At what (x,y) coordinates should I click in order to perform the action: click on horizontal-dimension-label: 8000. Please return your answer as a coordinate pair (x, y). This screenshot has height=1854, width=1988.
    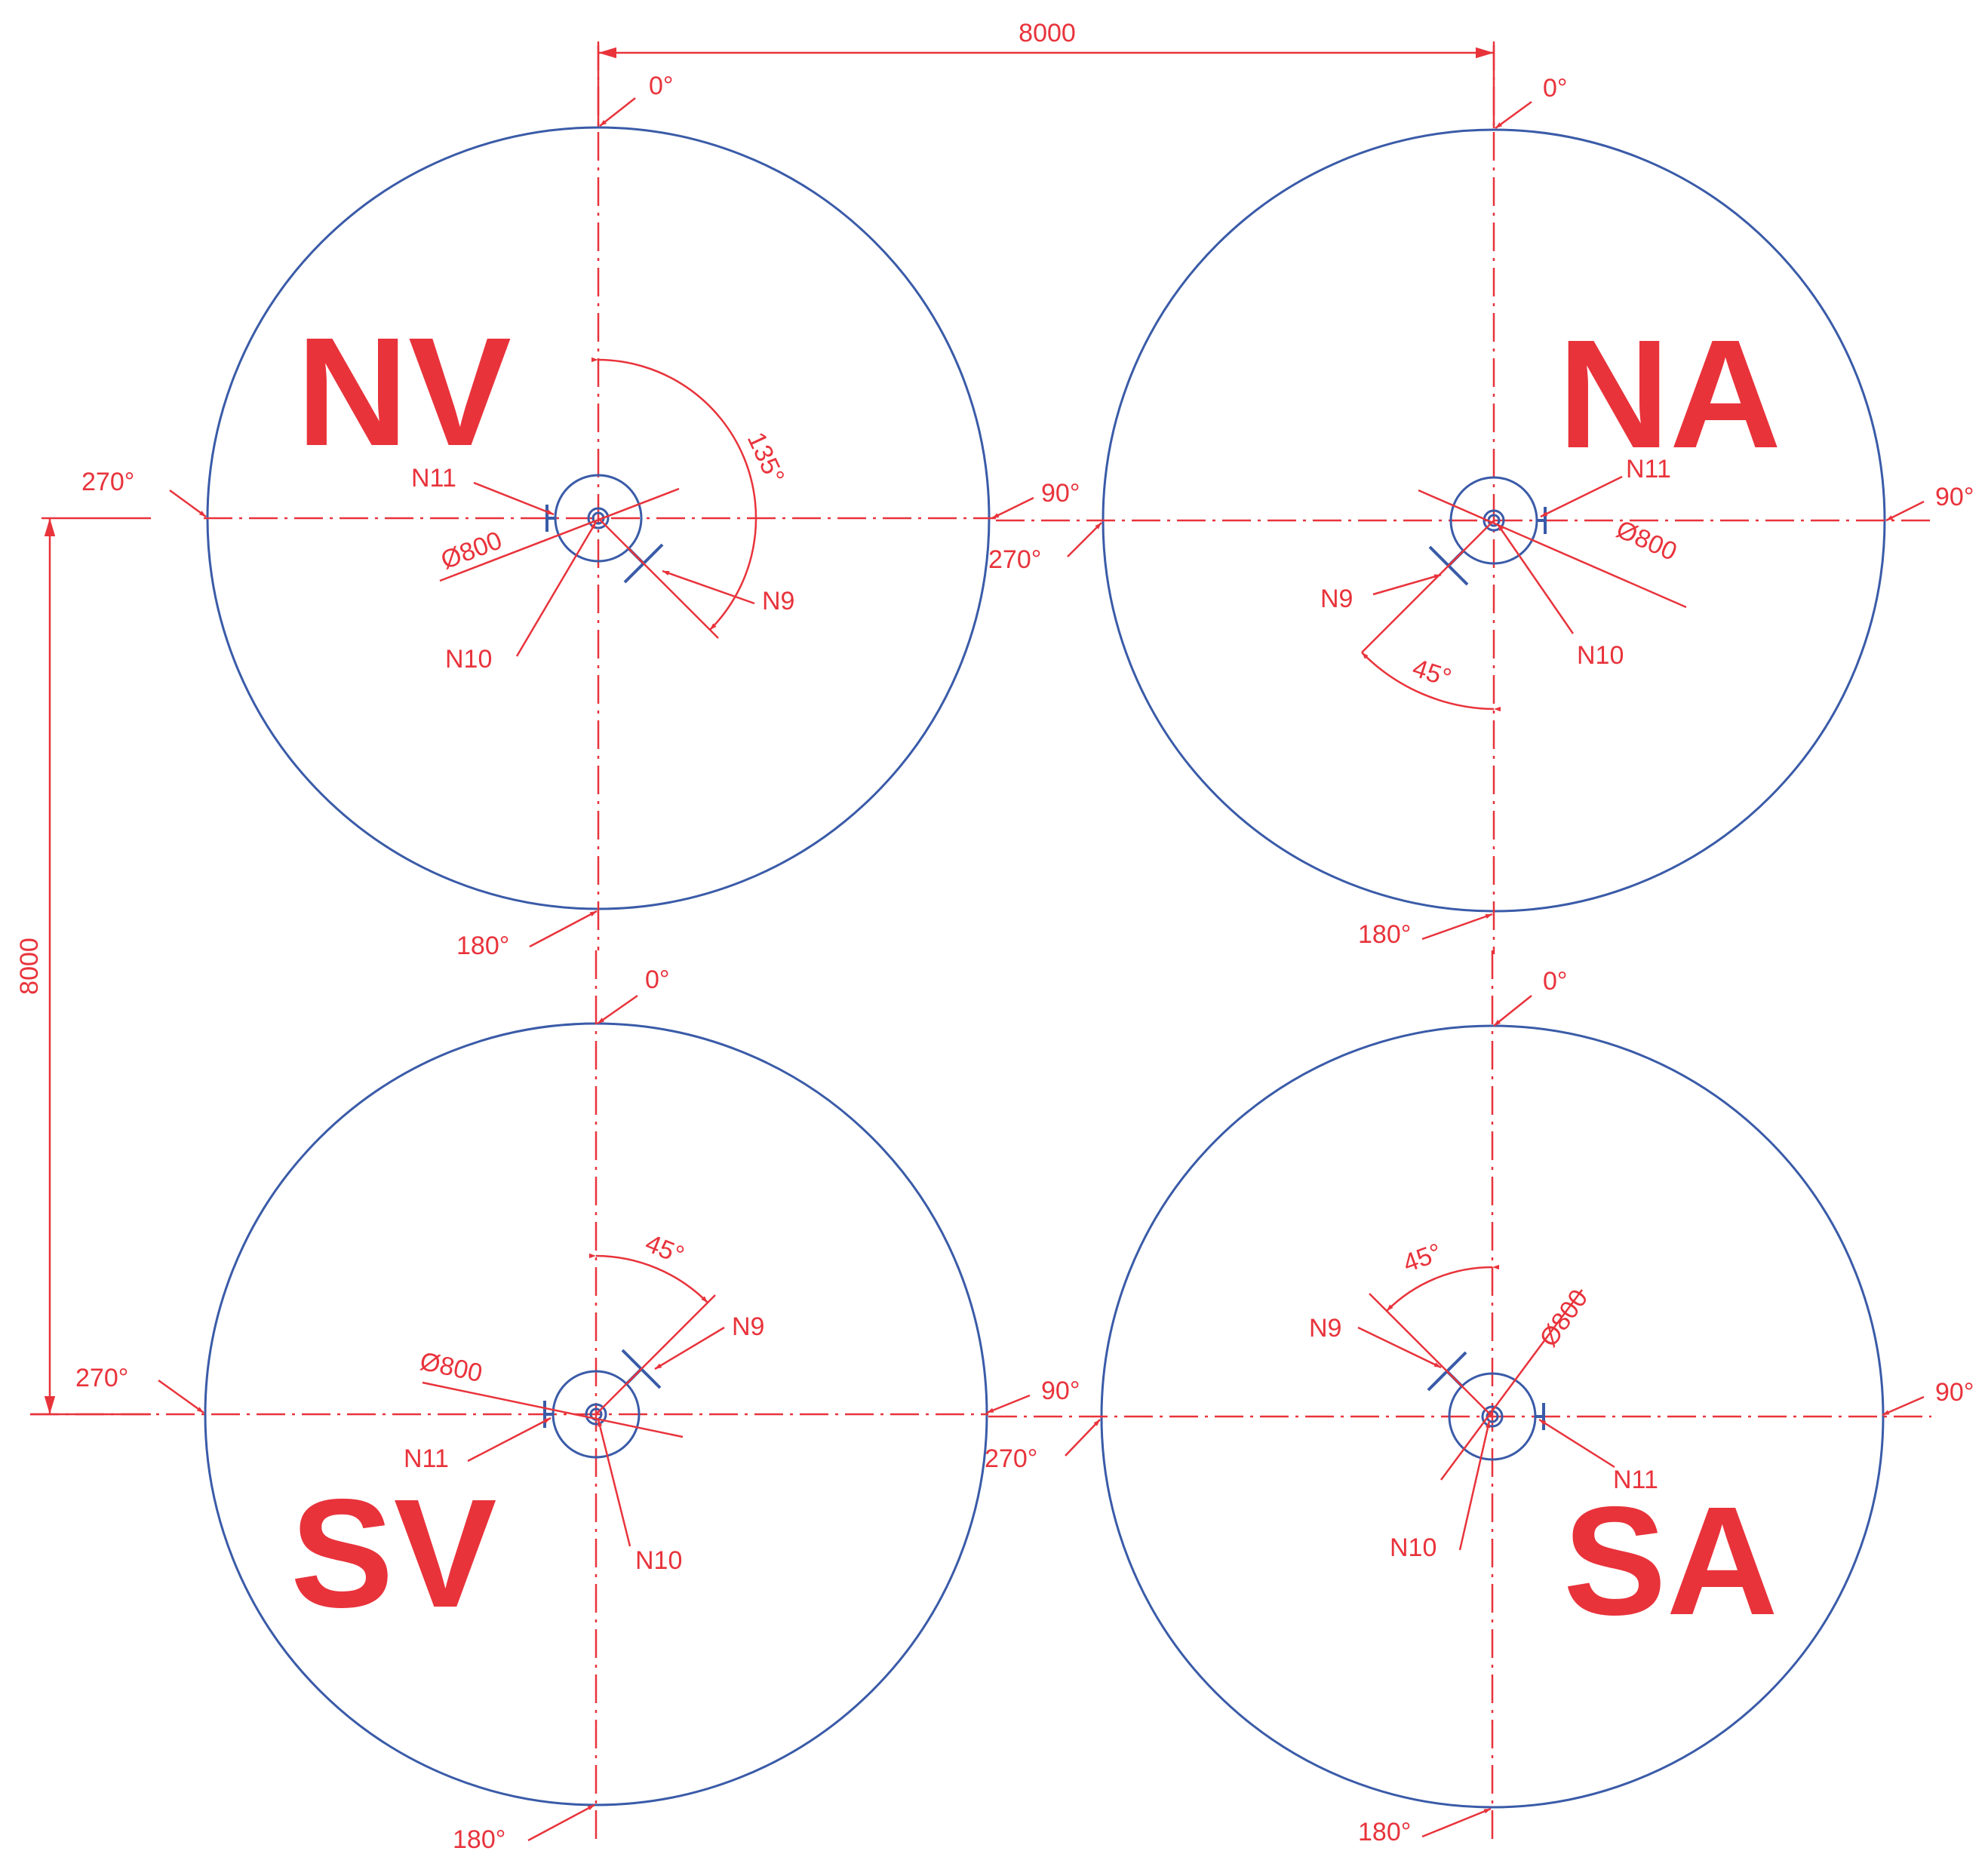
    Looking at the image, I should click on (1047, 33).